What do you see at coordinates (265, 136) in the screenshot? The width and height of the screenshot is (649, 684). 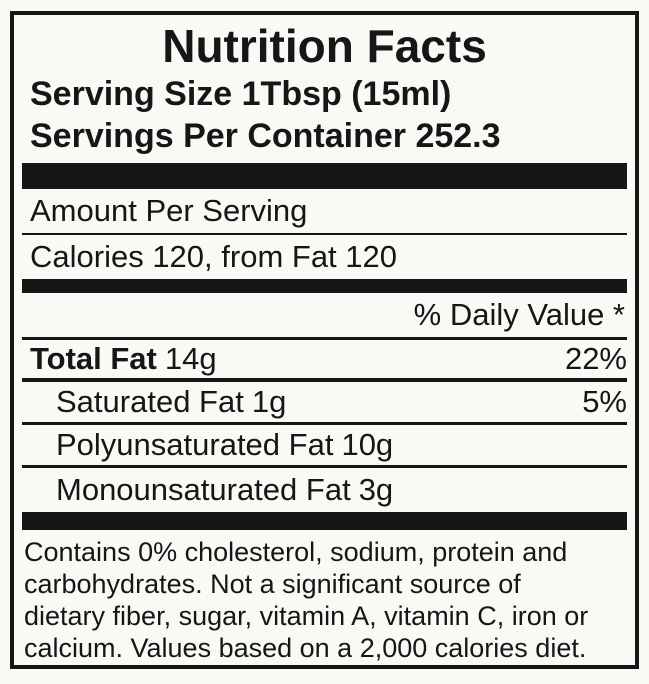 I see `servings-per-container-line: Servings Per Container 252.3` at bounding box center [265, 136].